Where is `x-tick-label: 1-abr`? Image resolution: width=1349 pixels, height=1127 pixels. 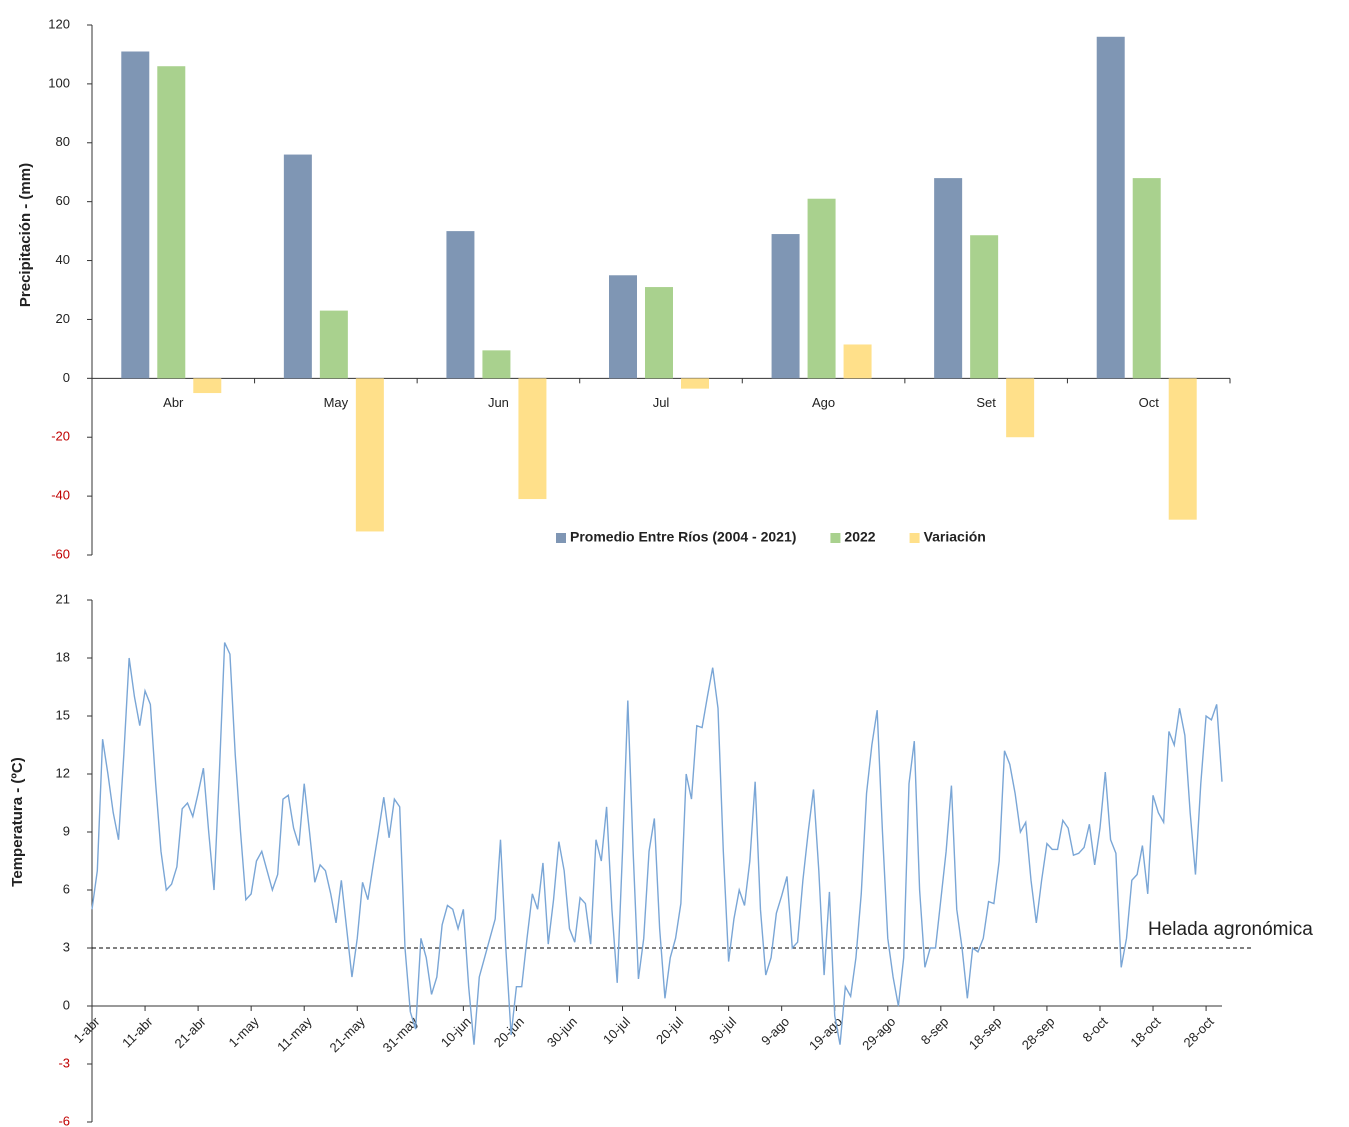
x-tick-label: 1-abr is located at coordinates (86, 1029).